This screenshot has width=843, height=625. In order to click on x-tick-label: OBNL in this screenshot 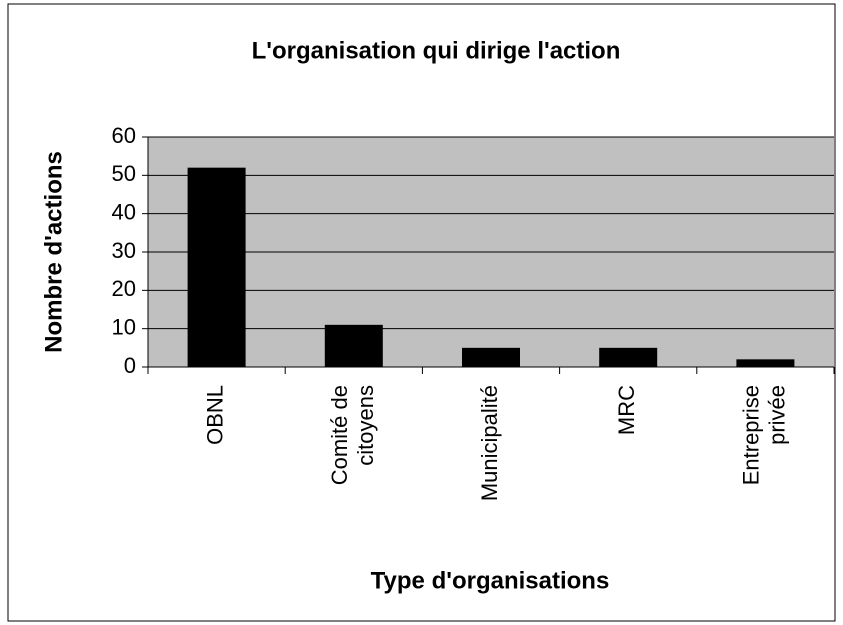, I will do `click(214, 415)`.